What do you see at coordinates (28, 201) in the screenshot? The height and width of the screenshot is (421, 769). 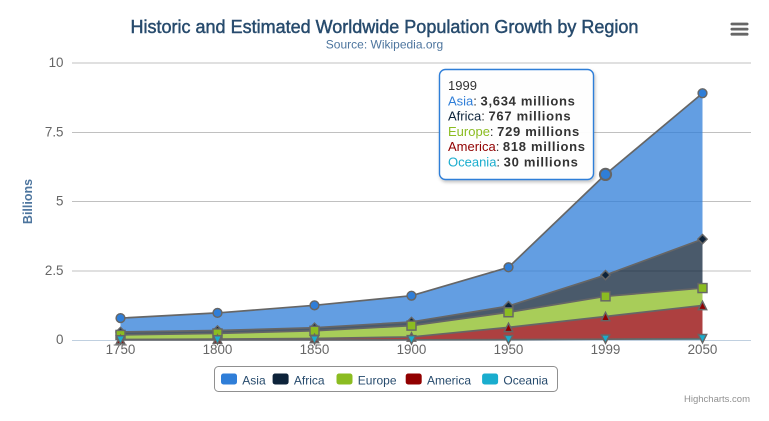 I see `svg-text: Billions` at bounding box center [28, 201].